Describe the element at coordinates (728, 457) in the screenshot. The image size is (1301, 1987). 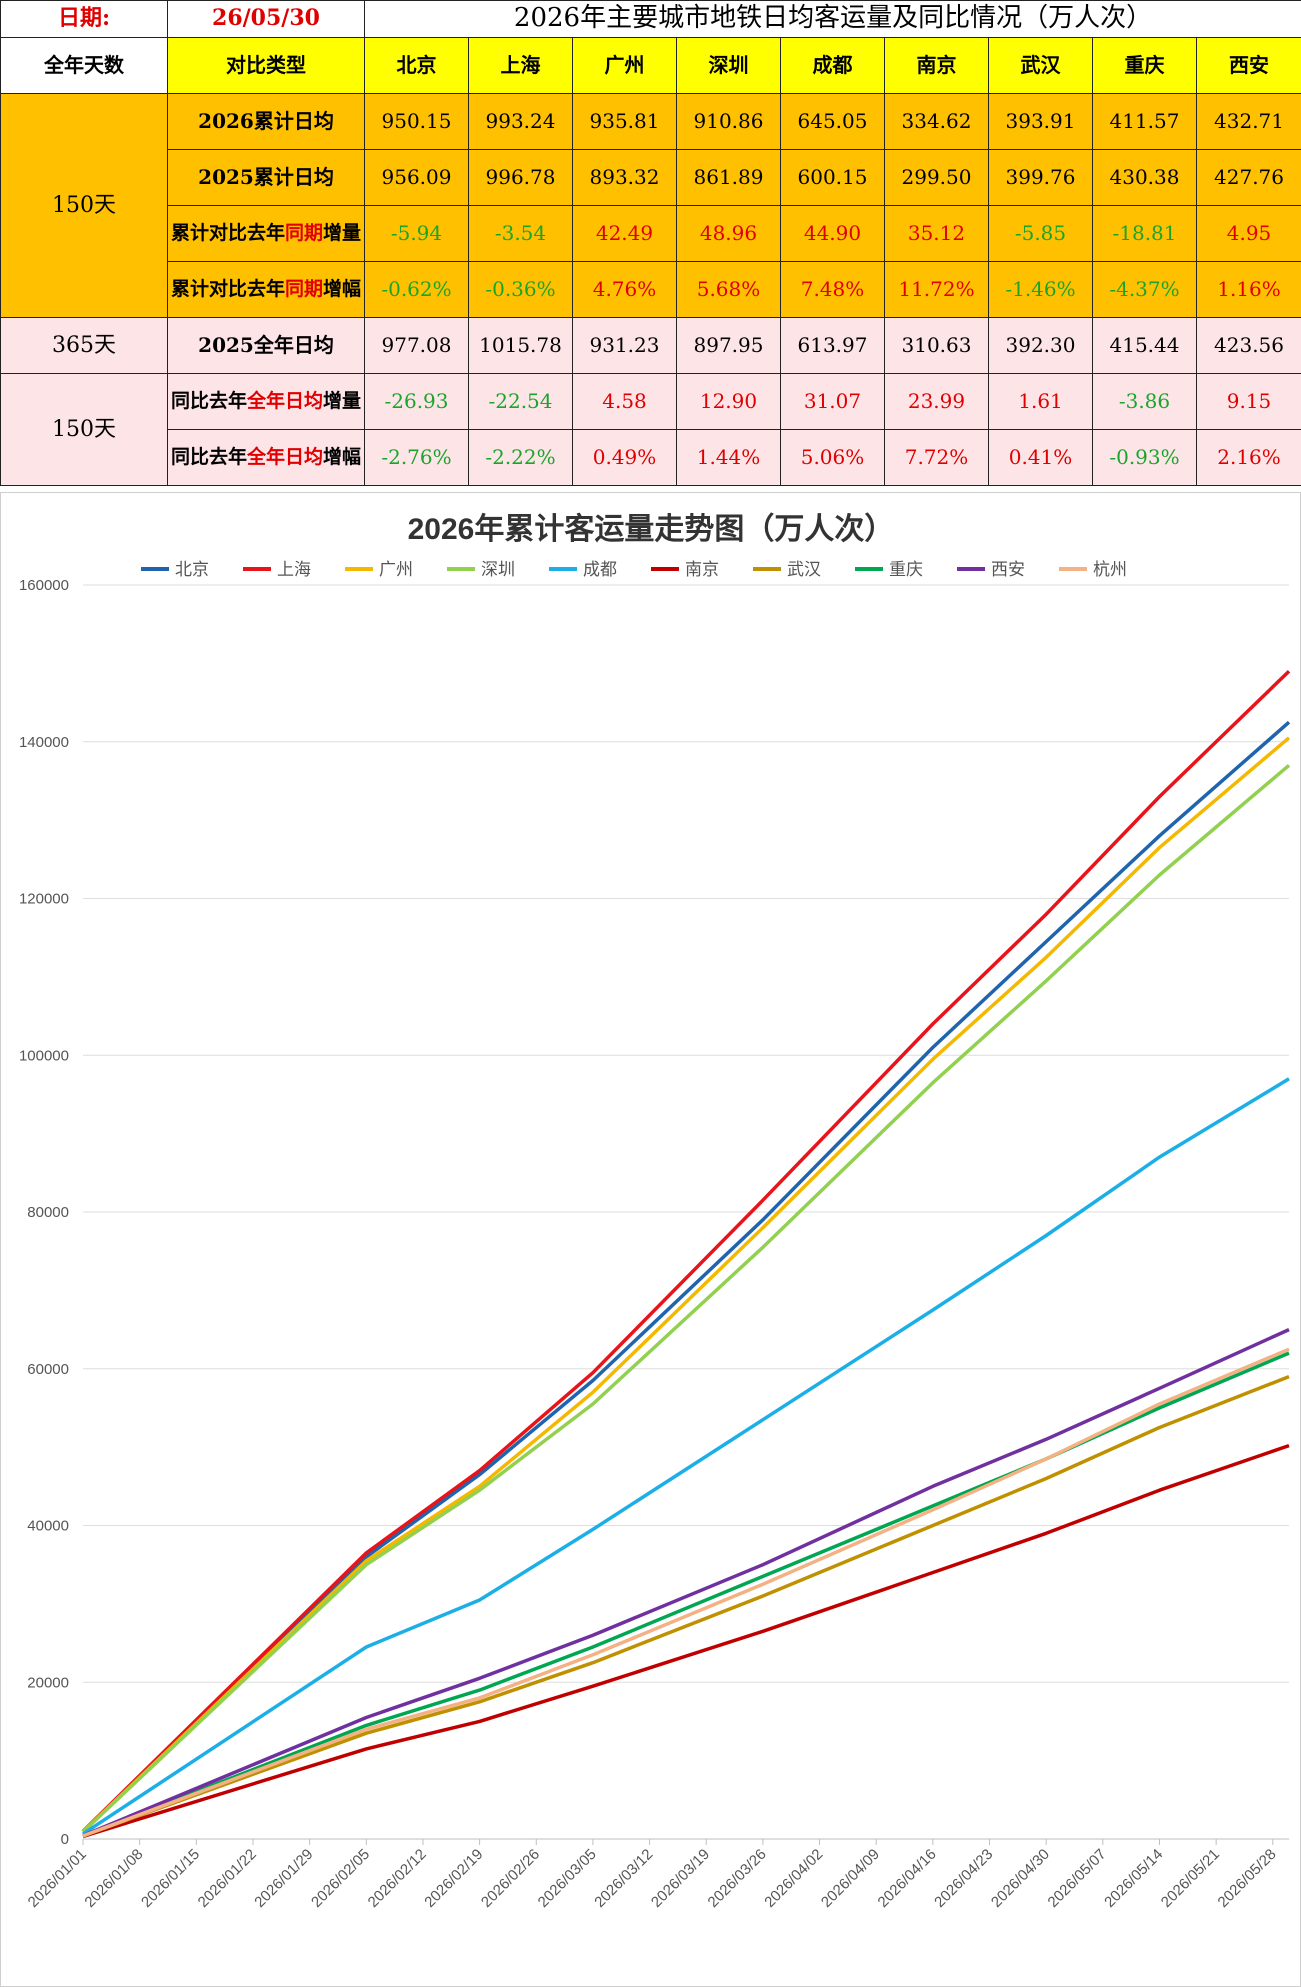
I see `value-cell: 1.44%` at that location.